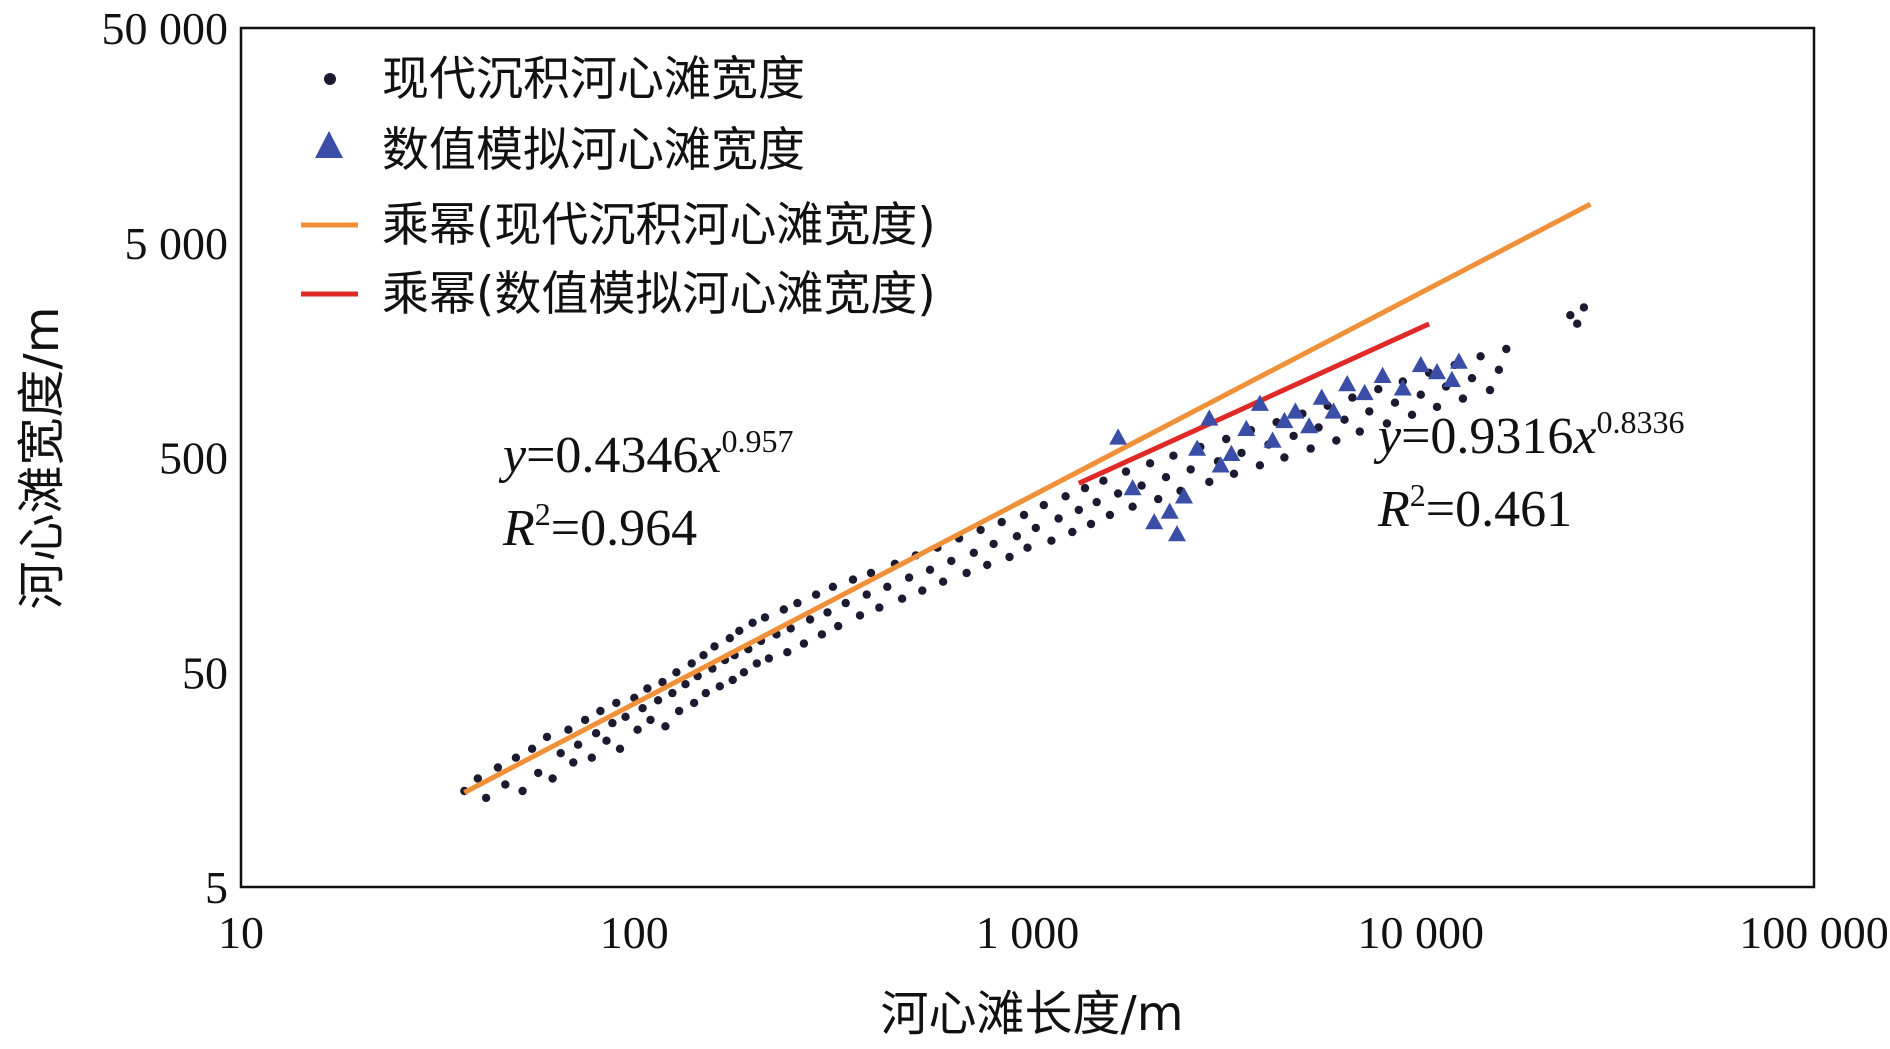 The image size is (1890, 1049). Describe the element at coordinates (165, 28) in the screenshot. I see `y-tick-label: 50 000` at that location.